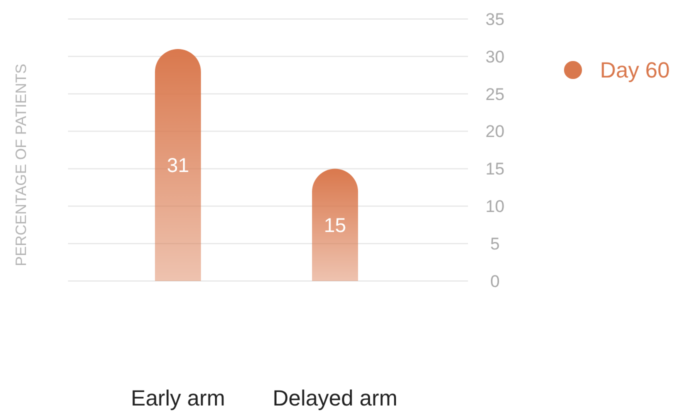 The height and width of the screenshot is (414, 699). I want to click on y-tick-label: 20, so click(495, 132).